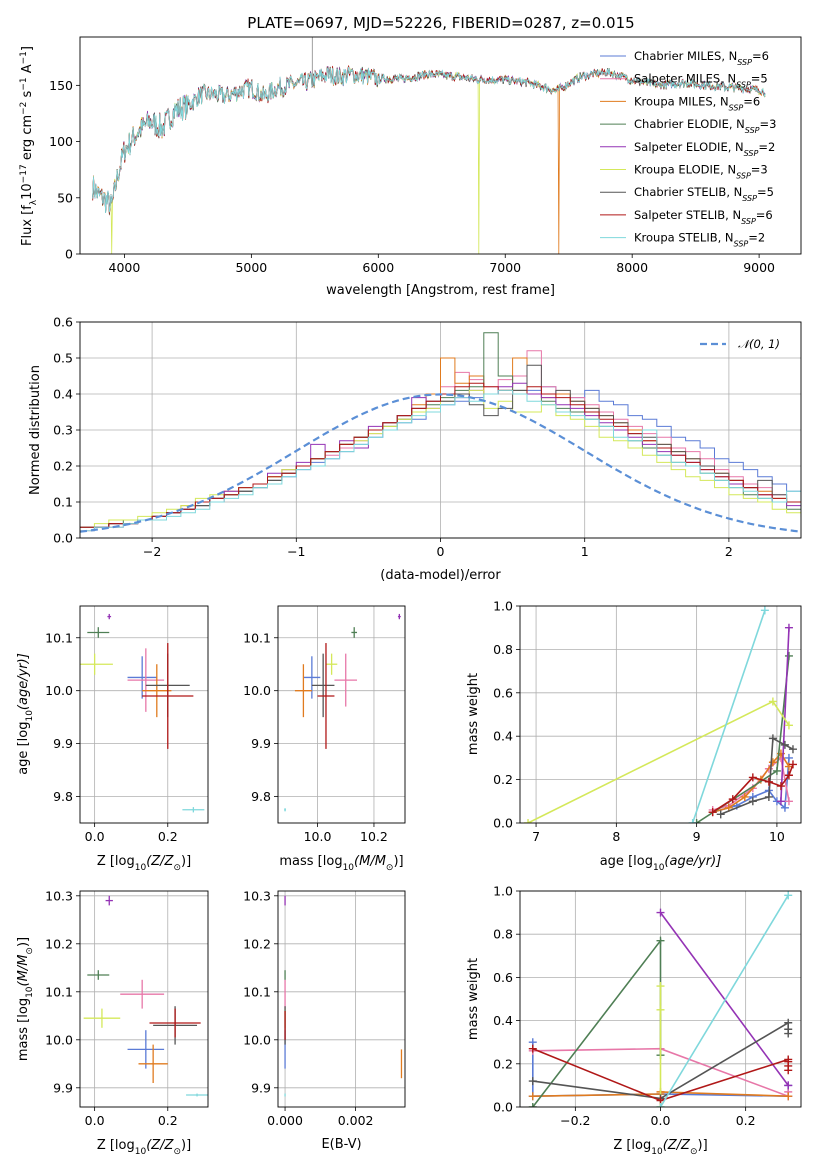 Image resolution: width=819 pixels, height=1170 pixels. What do you see at coordinates (27, 225) in the screenshot?
I see `label-part: Flux [f` at bounding box center [27, 225].